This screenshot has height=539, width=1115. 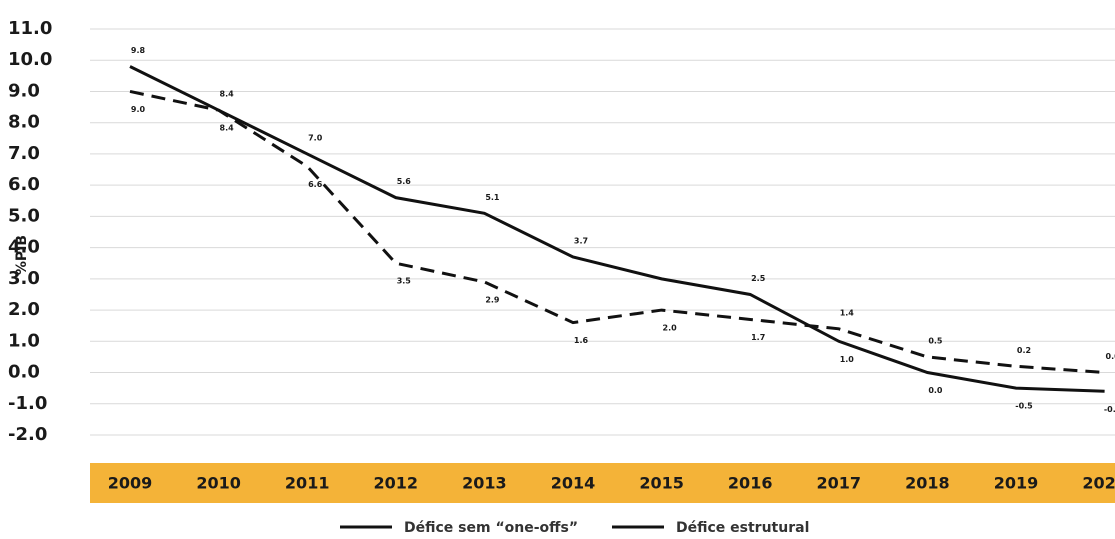 I want to click on data-label: 6.6, so click(x=315, y=184).